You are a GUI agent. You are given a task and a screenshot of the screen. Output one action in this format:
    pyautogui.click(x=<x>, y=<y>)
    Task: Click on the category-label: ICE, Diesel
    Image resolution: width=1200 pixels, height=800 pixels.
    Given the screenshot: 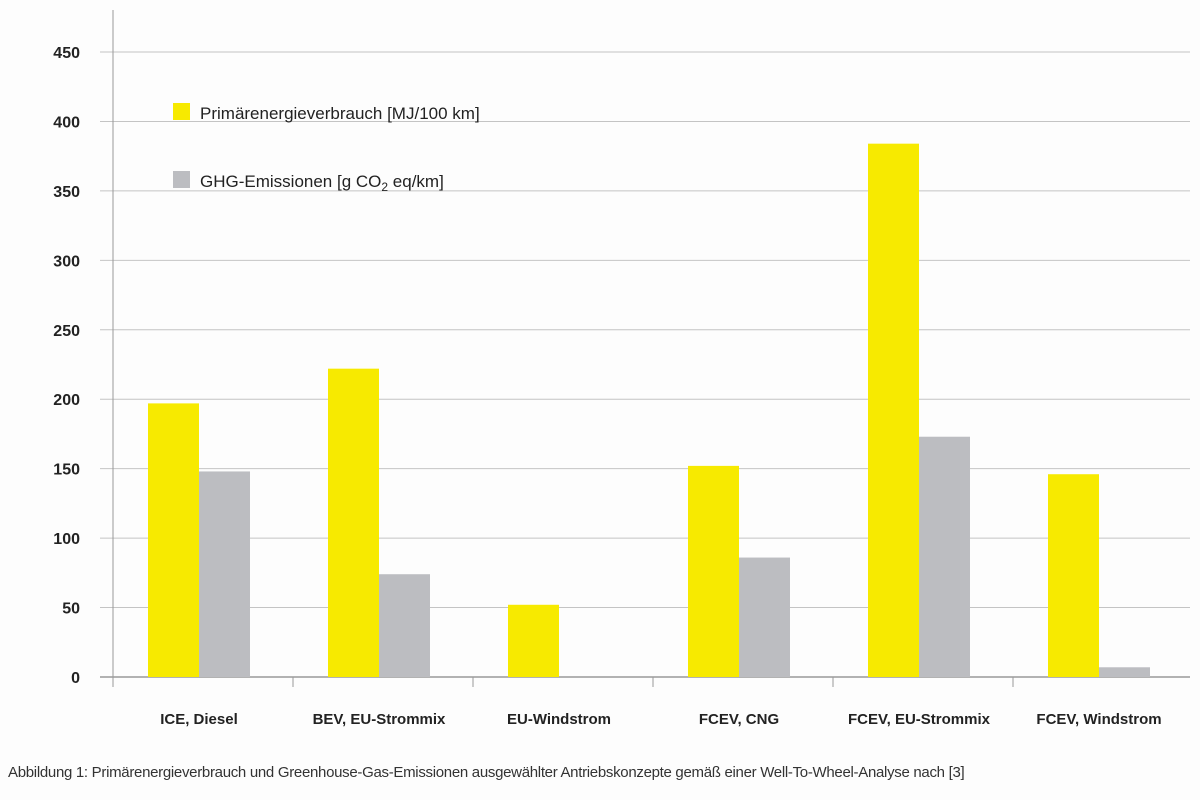 What is the action you would take?
    pyautogui.click(x=199, y=719)
    